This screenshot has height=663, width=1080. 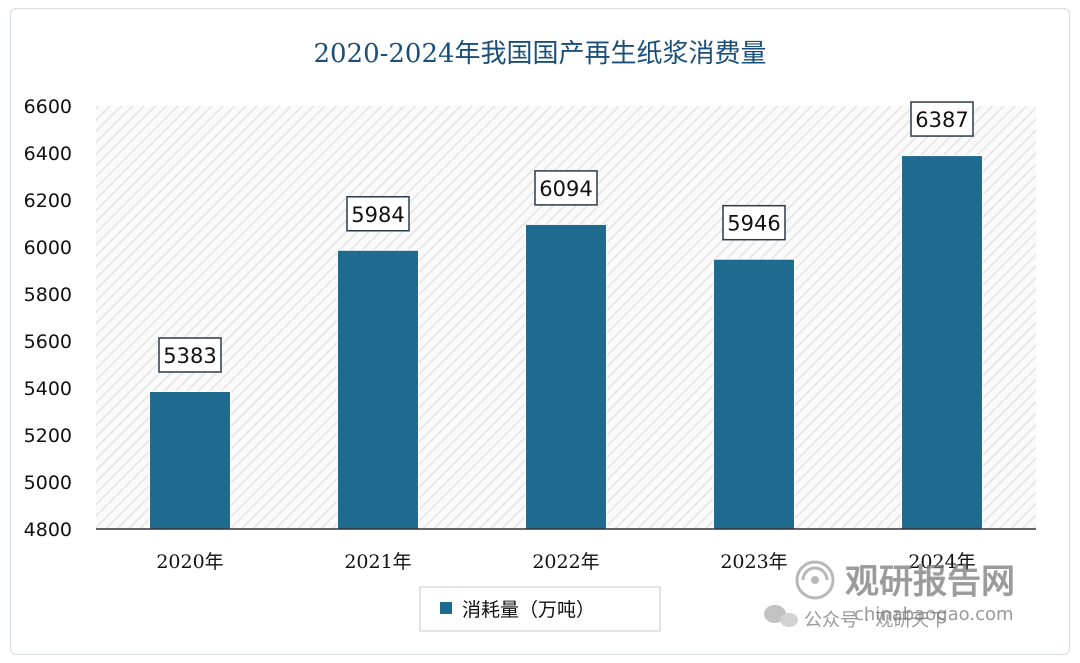 What do you see at coordinates (48, 389) in the screenshot?
I see `y-tick-label: 5400` at bounding box center [48, 389].